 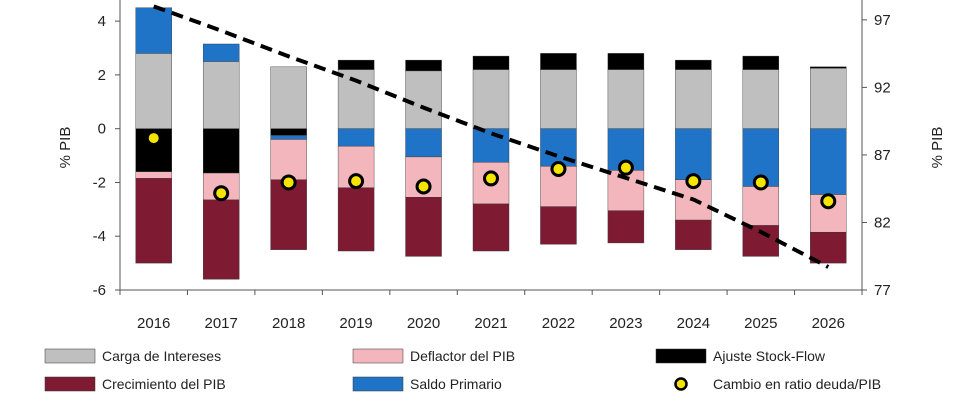 What do you see at coordinates (828, 247) in the screenshot?
I see `bar-segment-crecimiento-2026` at bounding box center [828, 247].